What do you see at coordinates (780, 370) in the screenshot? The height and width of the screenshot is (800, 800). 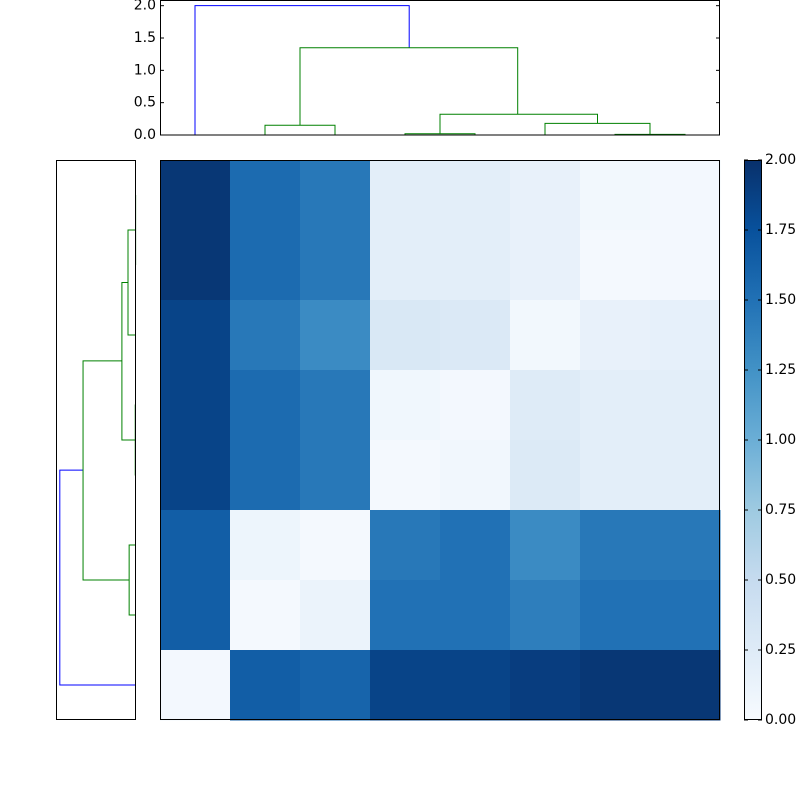 I see `colorbar-tick-label: 1.25` at bounding box center [780, 370].